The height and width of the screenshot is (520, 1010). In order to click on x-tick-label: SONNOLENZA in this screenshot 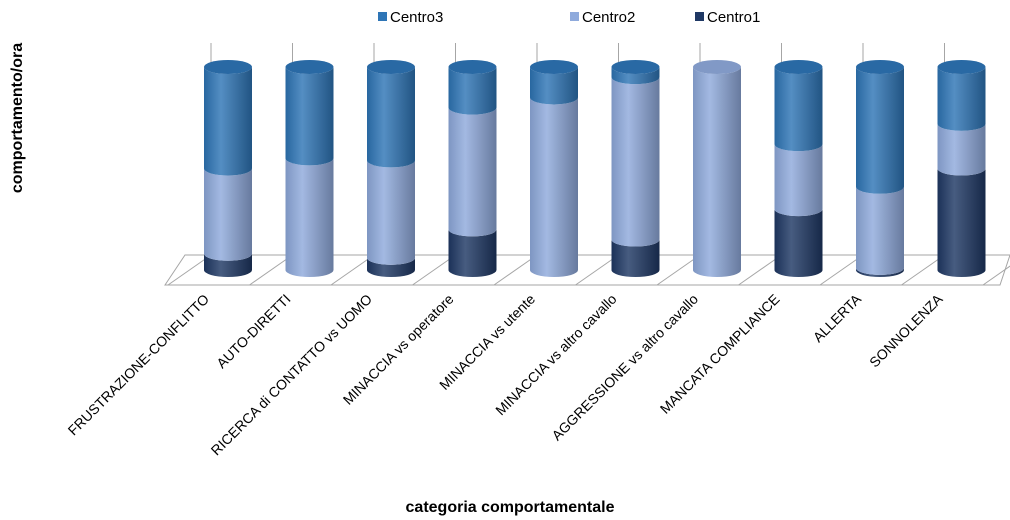, I will do `click(906, 330)`.